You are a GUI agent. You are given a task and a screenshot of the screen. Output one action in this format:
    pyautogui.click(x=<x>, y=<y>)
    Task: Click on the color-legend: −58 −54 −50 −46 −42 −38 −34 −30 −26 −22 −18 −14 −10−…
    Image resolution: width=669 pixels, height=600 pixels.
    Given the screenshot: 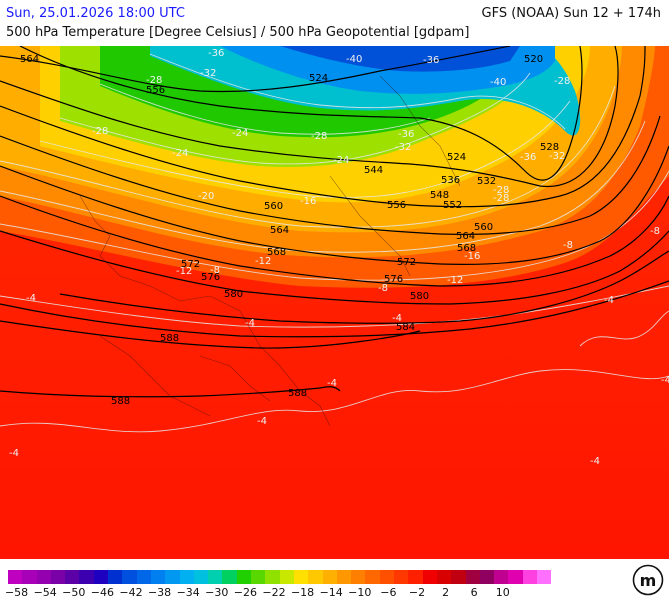 What is the action you would take?
    pyautogui.click(x=334, y=579)
    